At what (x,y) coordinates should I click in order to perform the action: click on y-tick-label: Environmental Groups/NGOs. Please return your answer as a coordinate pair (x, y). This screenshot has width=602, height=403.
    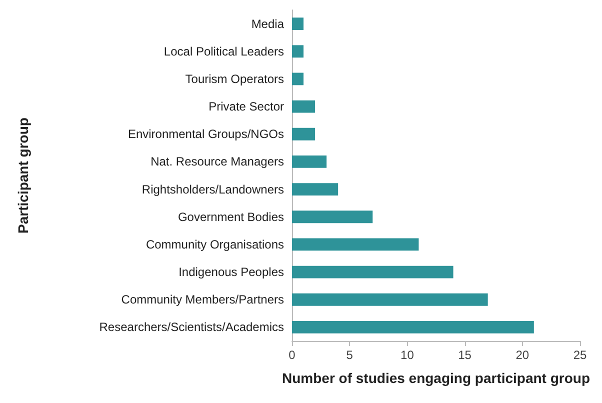
    Looking at the image, I should click on (206, 134).